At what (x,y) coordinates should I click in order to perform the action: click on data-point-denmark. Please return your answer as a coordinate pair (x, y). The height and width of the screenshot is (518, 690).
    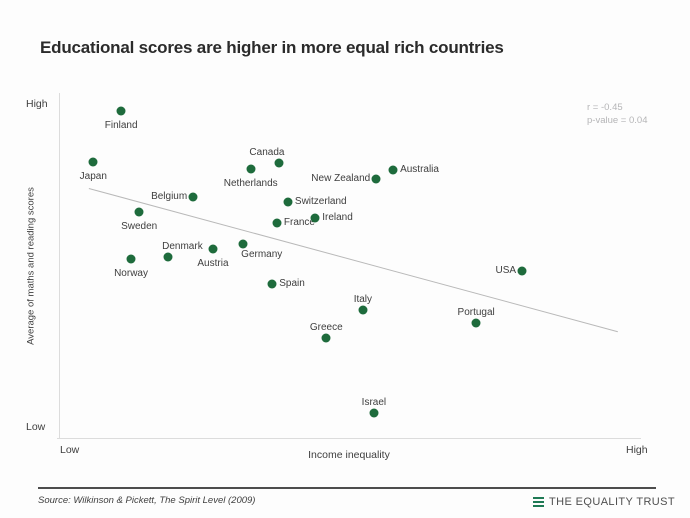
    Looking at the image, I should click on (168, 257).